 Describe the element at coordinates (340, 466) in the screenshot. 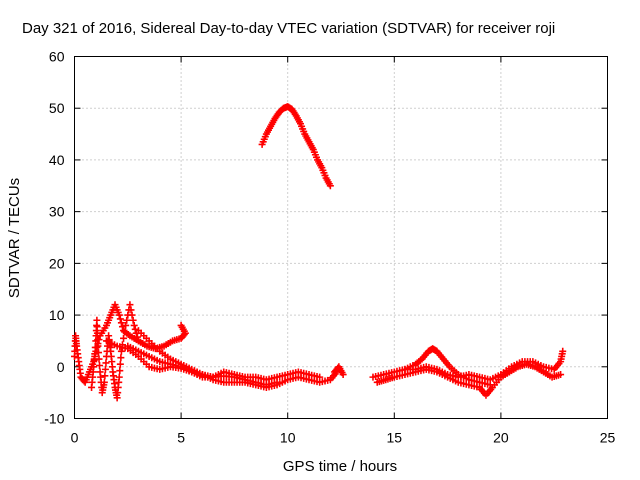

I see `x-axis-label: GPS time / hours` at that location.